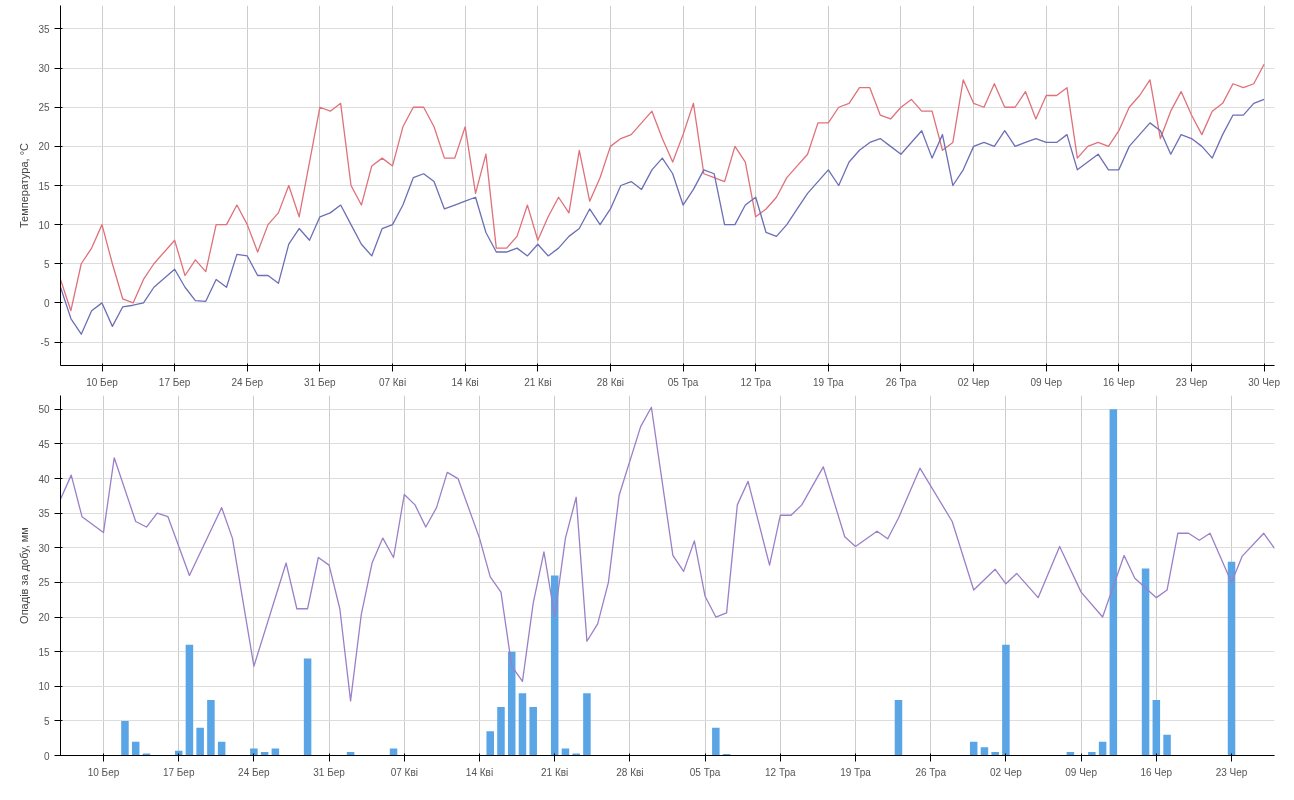  I want to click on y-axis-title: Температура, °C, so click(24, 185).